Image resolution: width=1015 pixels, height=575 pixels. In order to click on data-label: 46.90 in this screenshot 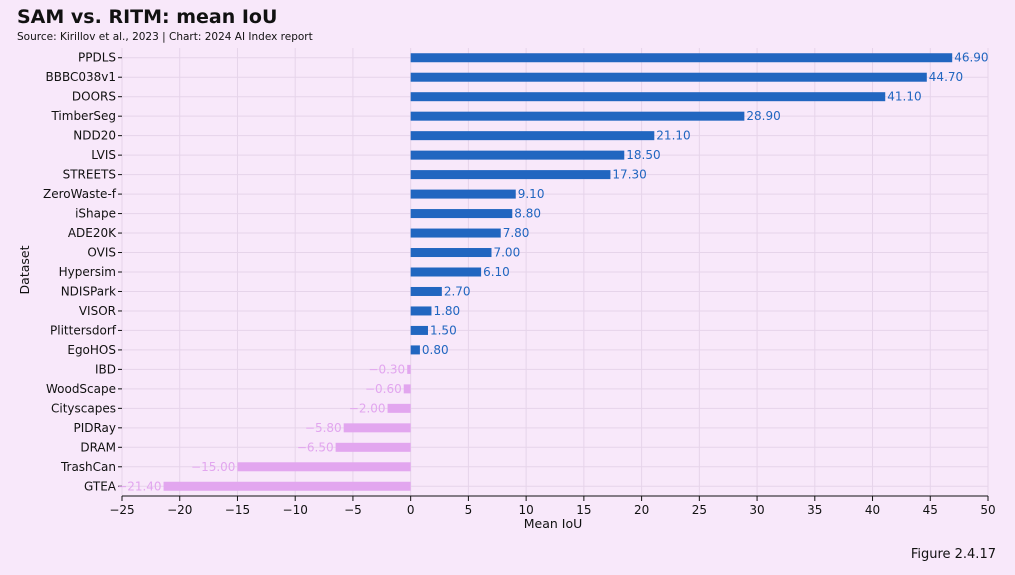, I will do `click(971, 58)`.